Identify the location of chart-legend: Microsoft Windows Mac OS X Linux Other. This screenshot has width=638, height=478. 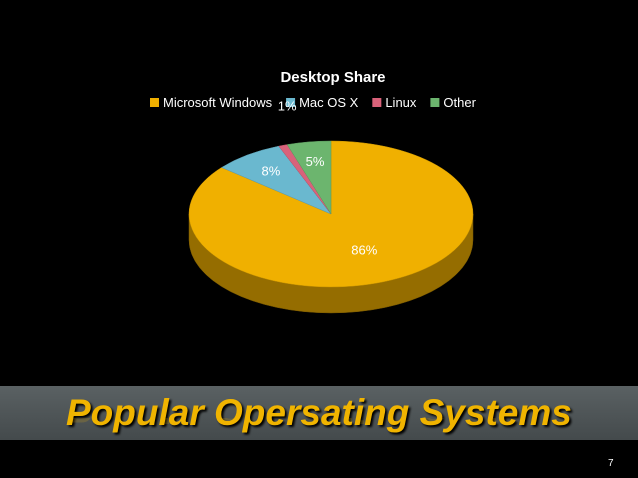
(313, 102).